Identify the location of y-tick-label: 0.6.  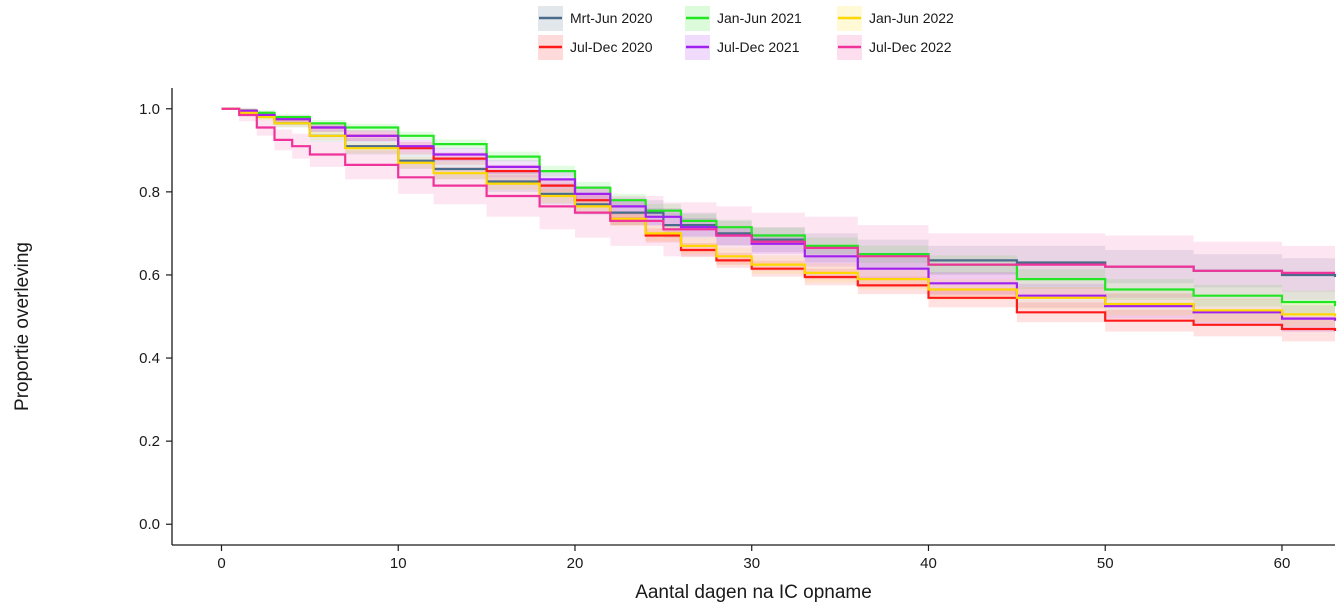
(149, 275).